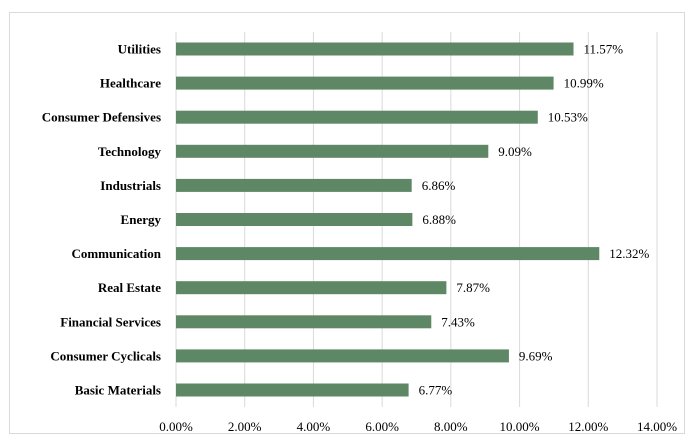 This screenshot has width=687, height=436. I want to click on x-tick-label: 12.00%, so click(588, 426).